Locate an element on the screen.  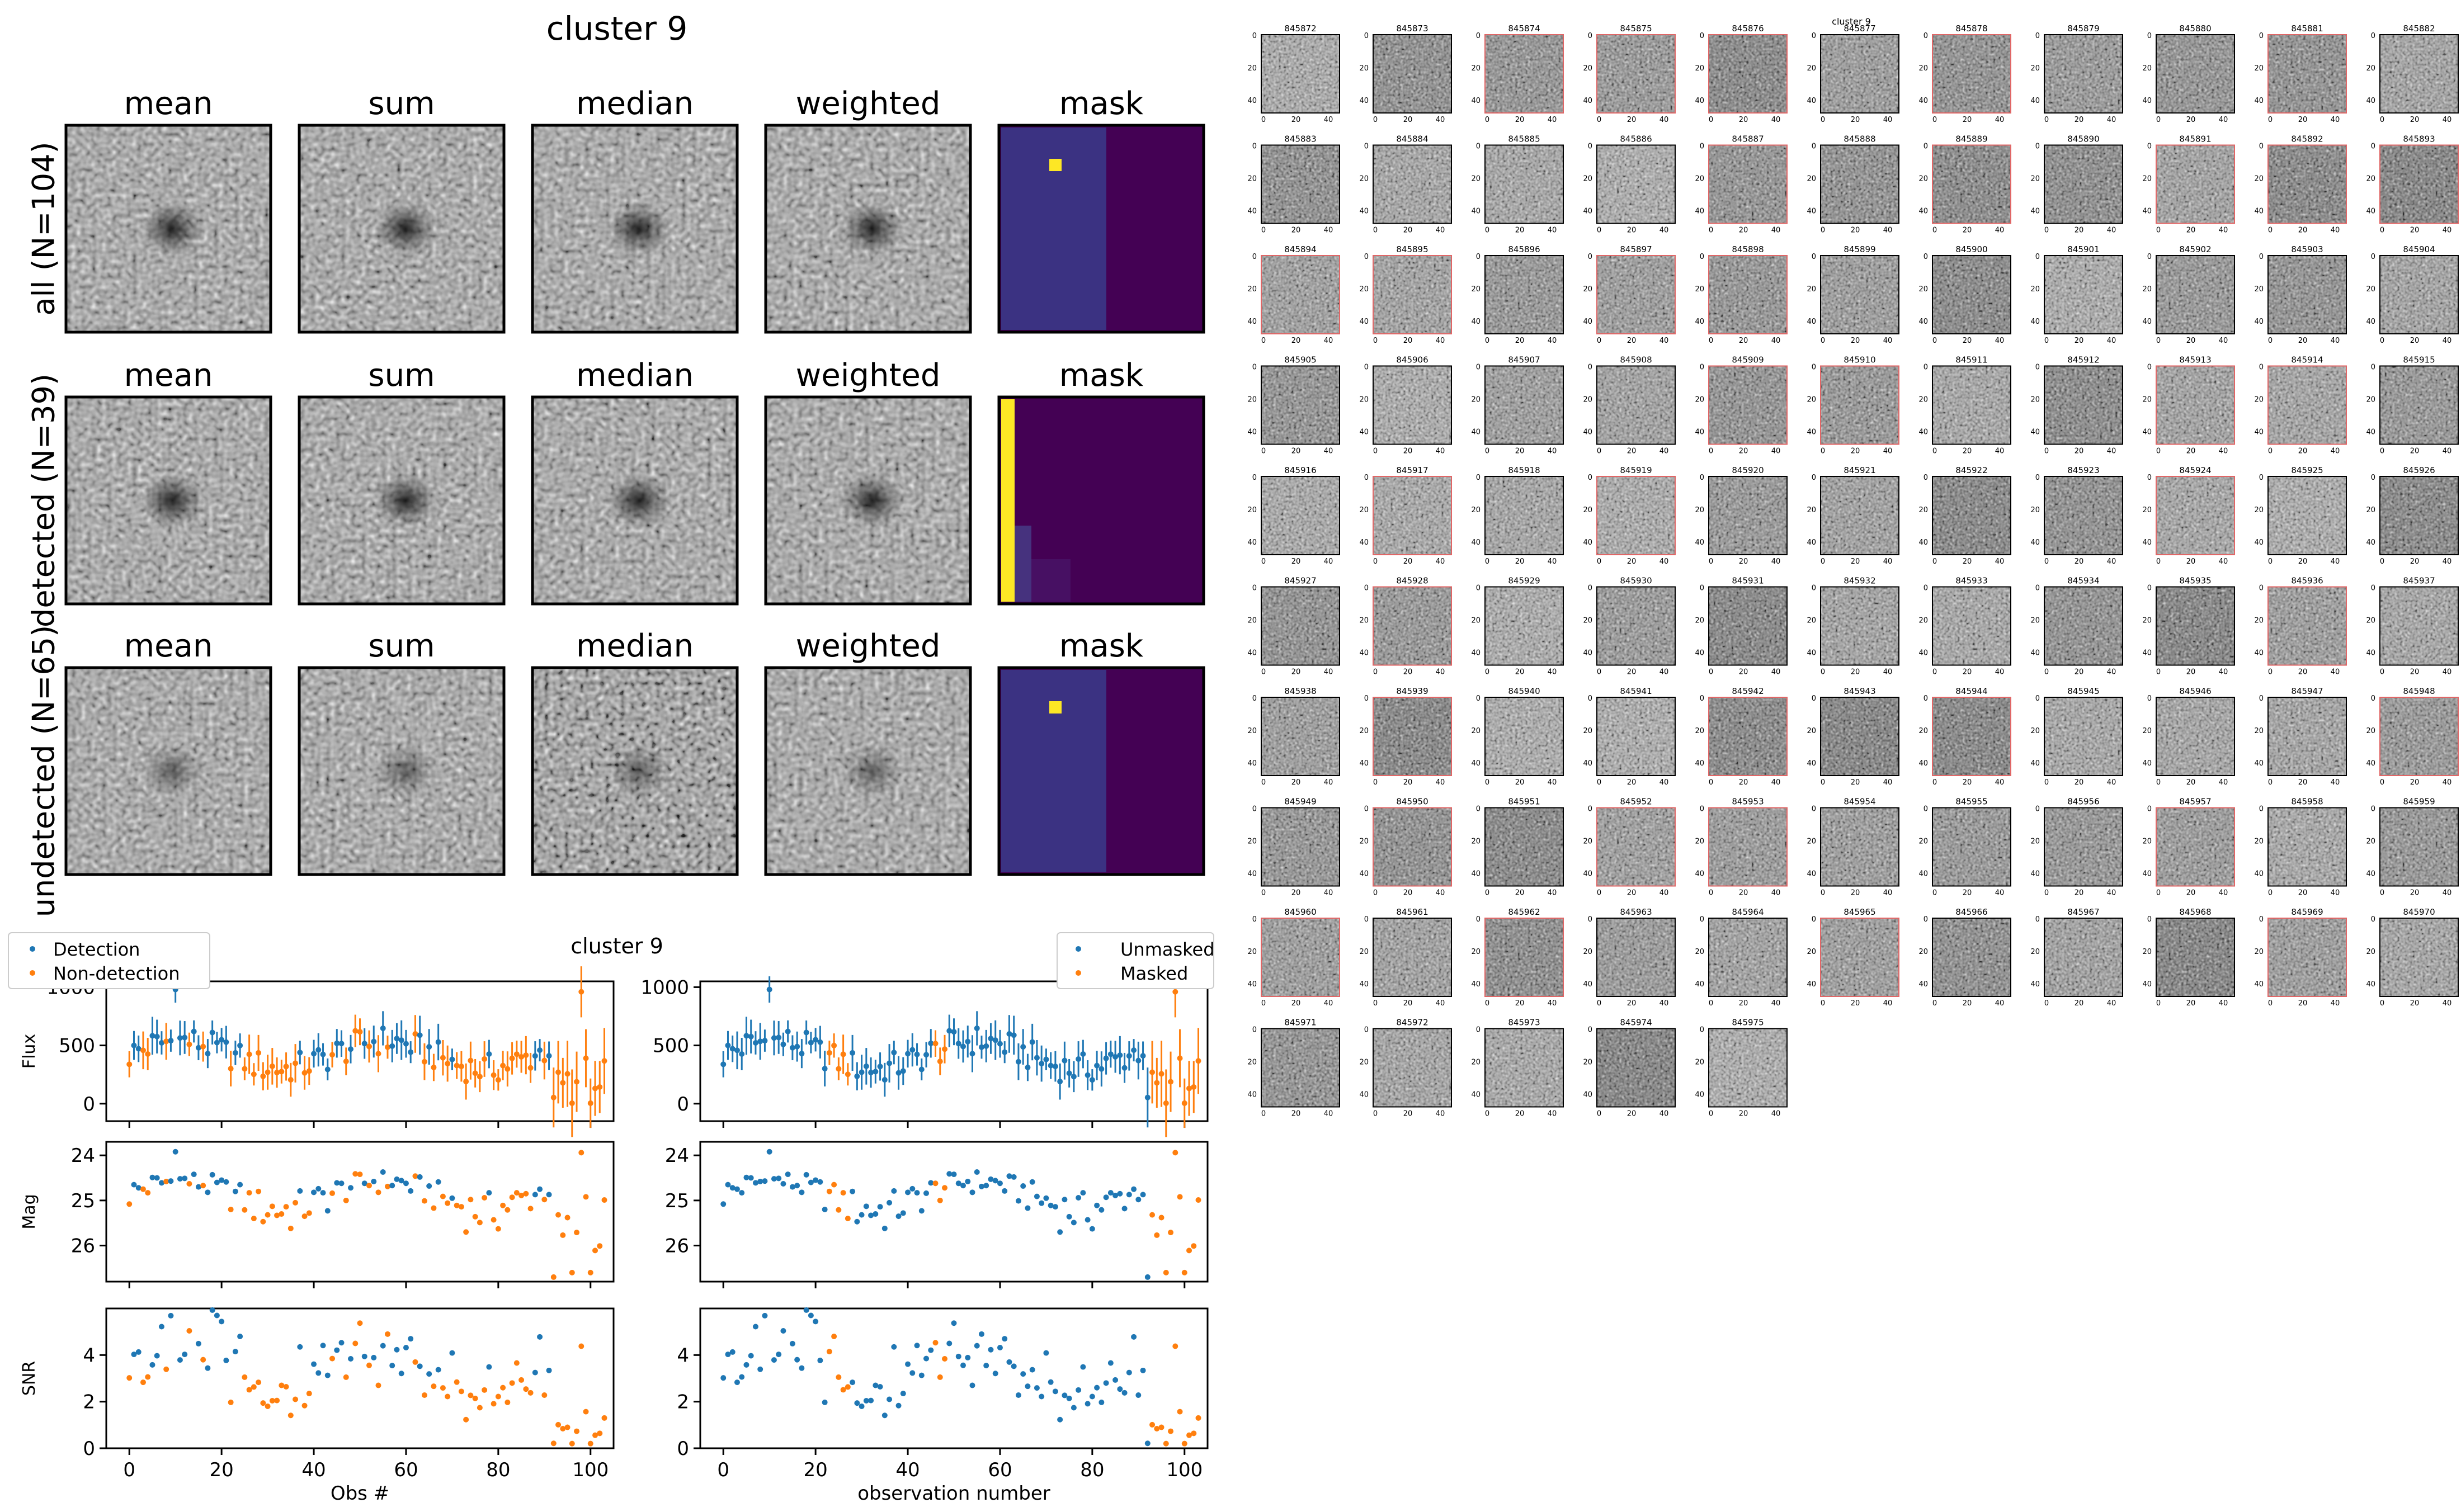
stamp-id: 845874 is located at coordinates (1524, 28).